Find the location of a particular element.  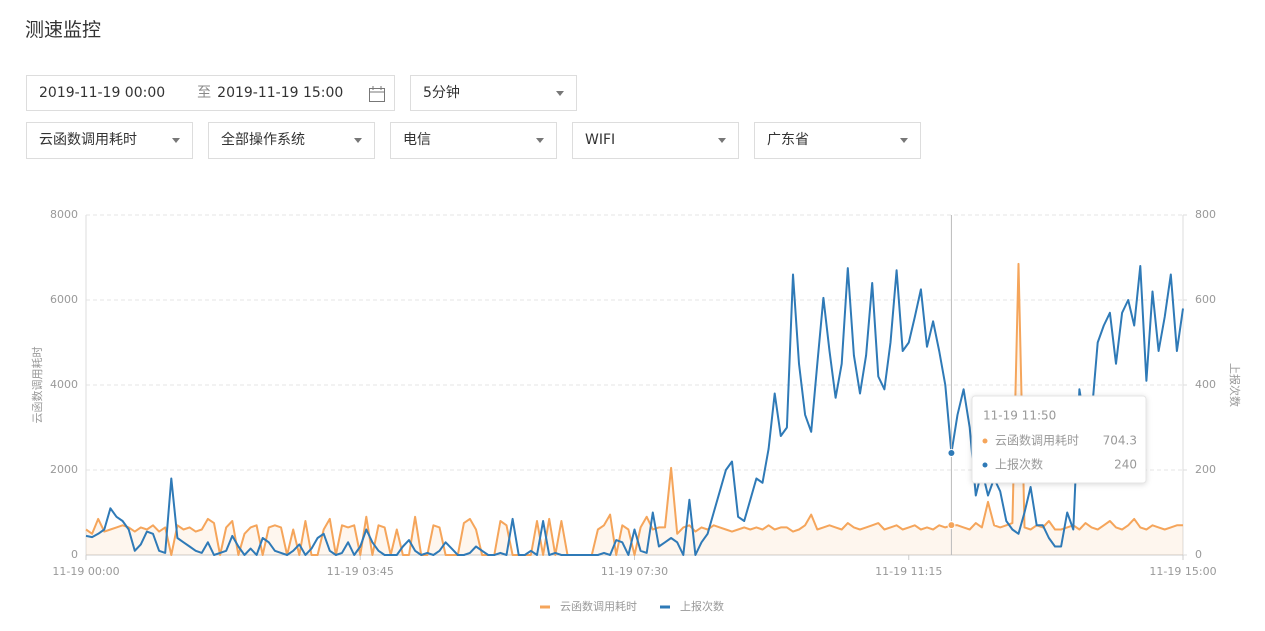

x-tick-label: 11-19 07:30 is located at coordinates (634, 571).